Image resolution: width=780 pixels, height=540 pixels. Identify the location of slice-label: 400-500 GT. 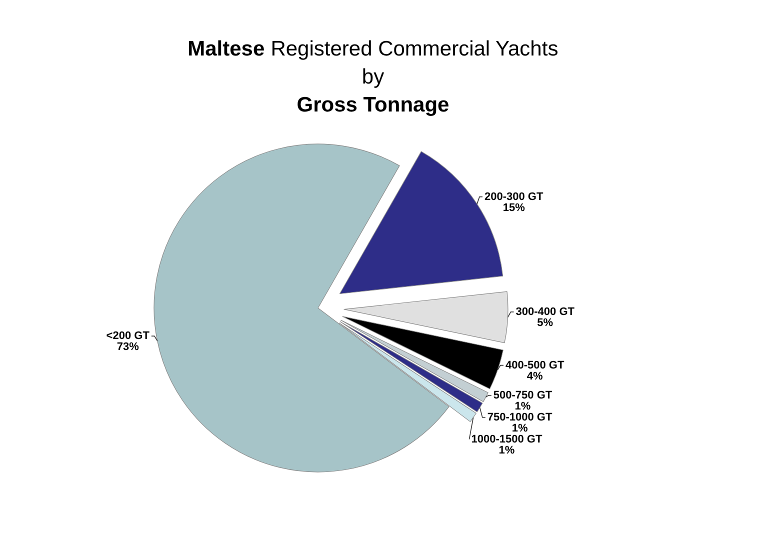
(534, 365).